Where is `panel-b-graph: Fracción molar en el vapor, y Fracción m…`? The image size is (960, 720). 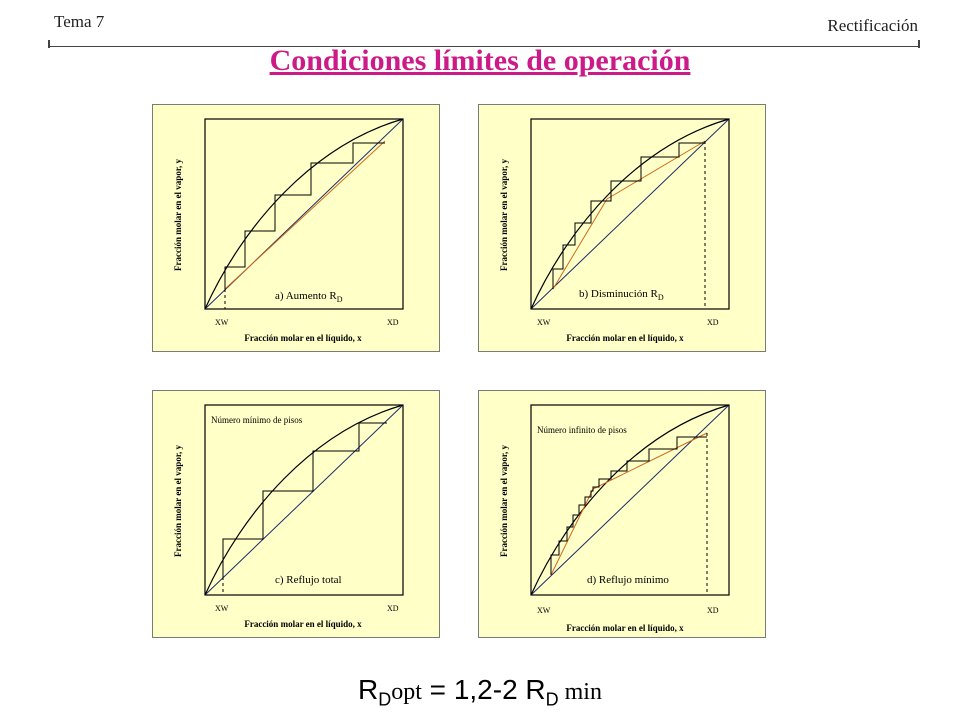
panel-b-graph: Fracción molar en el vapor, y Fracción m… is located at coordinates (614, 230).